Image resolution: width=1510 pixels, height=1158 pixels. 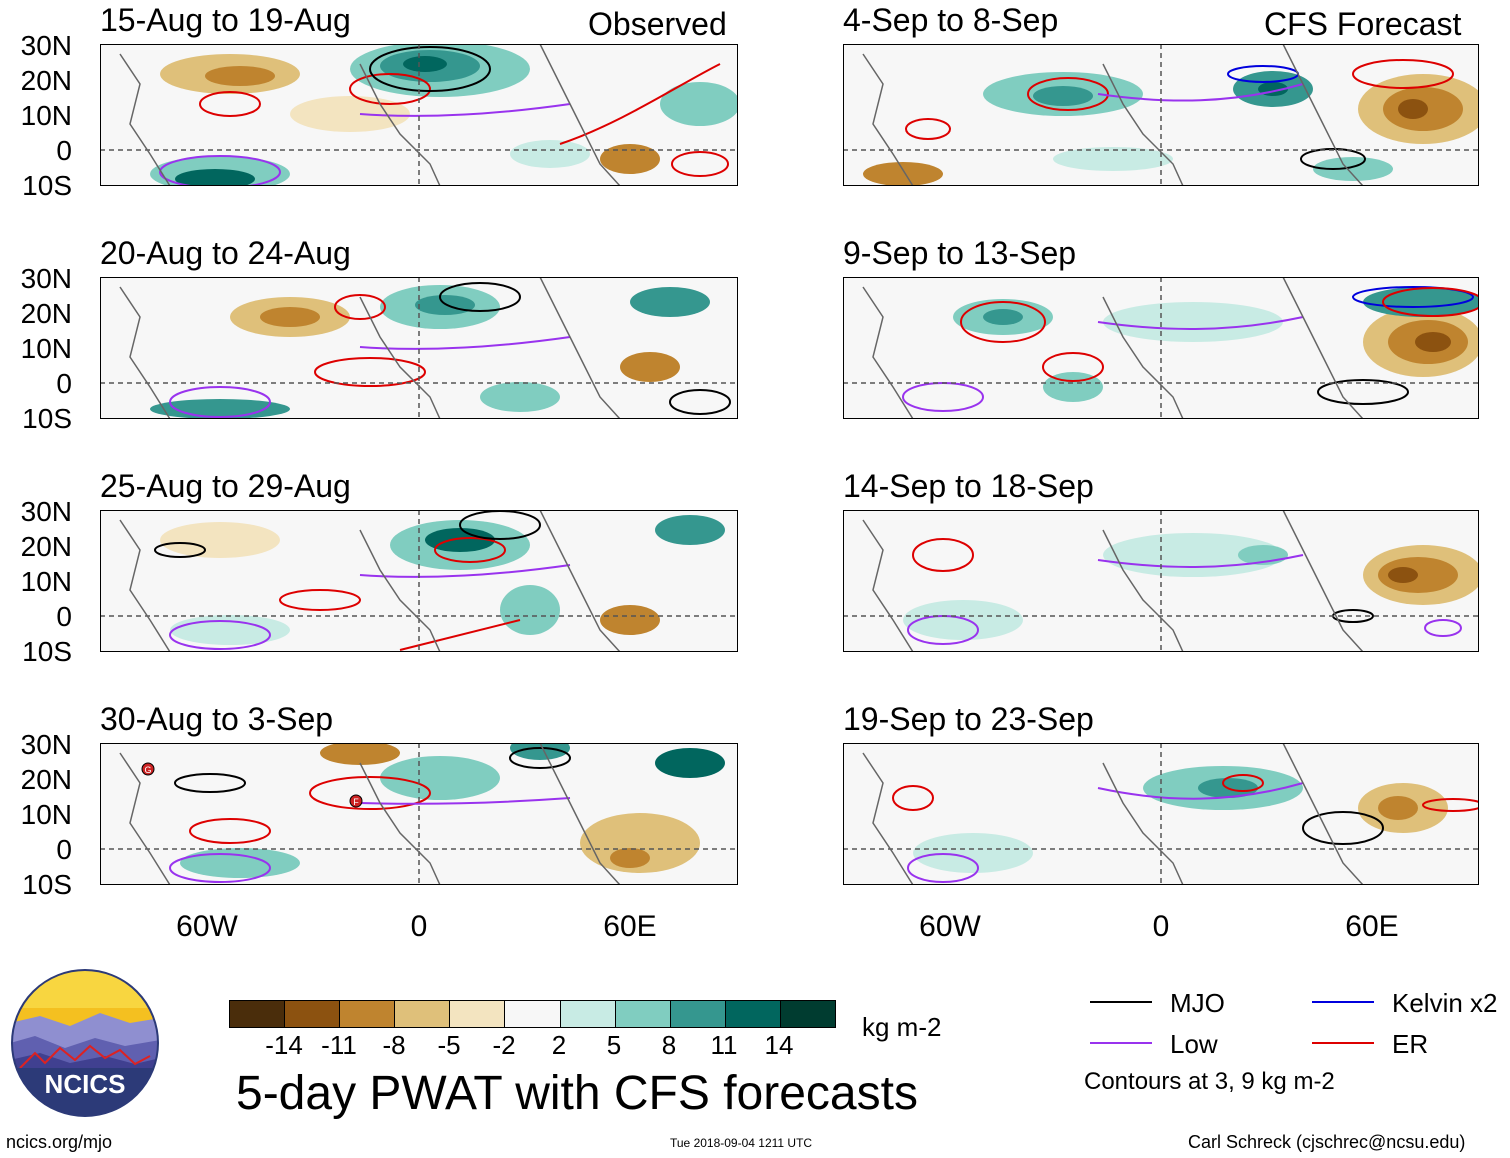 What do you see at coordinates (59, 1142) in the screenshot?
I see `footer-url: ncics.org/mjo` at bounding box center [59, 1142].